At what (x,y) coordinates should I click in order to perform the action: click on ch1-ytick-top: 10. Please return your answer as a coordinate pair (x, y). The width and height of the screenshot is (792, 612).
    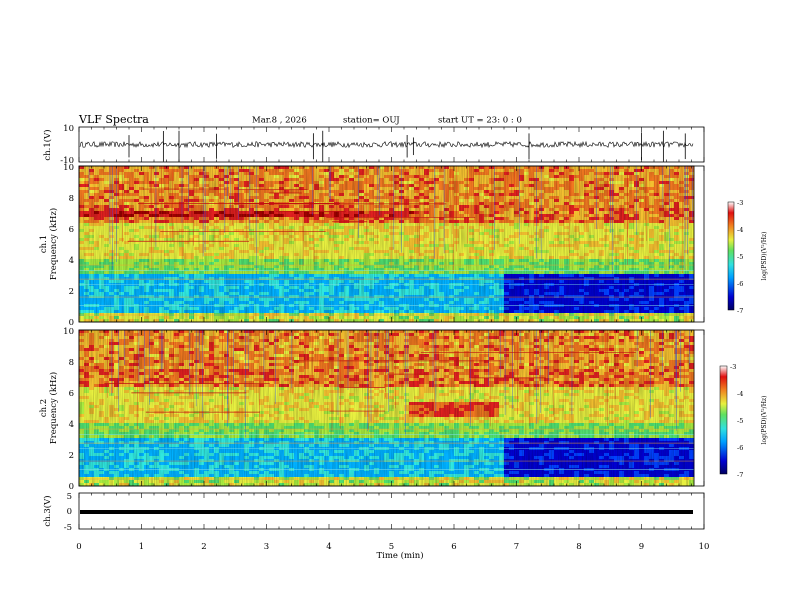
    Looking at the image, I should click on (68, 129).